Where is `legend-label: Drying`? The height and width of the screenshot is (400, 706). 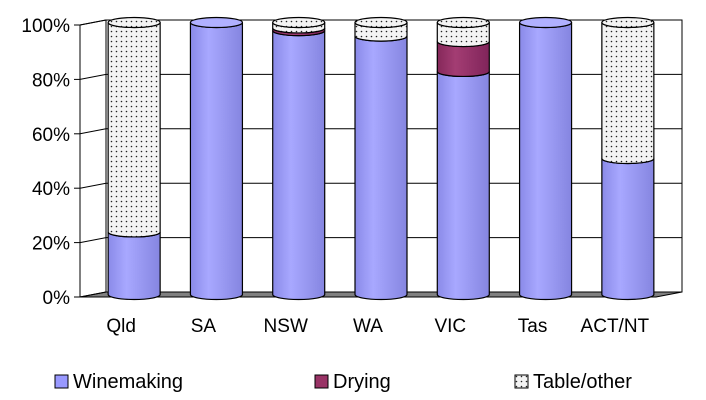
legend-label: Drying is located at coordinates (362, 382).